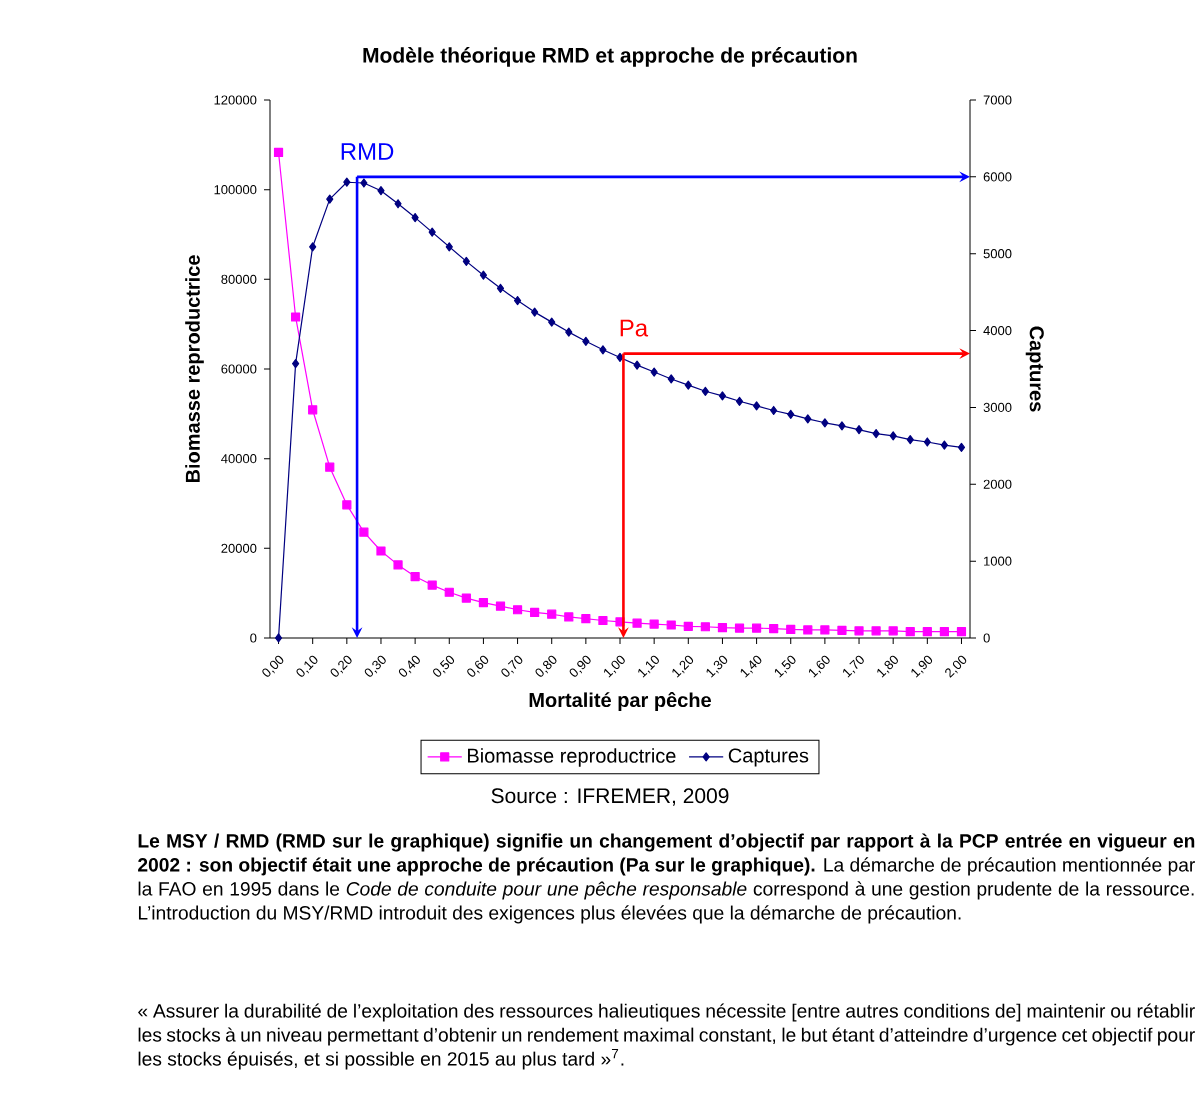 Image resolution: width=1201 pixels, height=1117 pixels. Describe the element at coordinates (341, 666) in the screenshot. I see `x-tick-label: 0,20` at that location.